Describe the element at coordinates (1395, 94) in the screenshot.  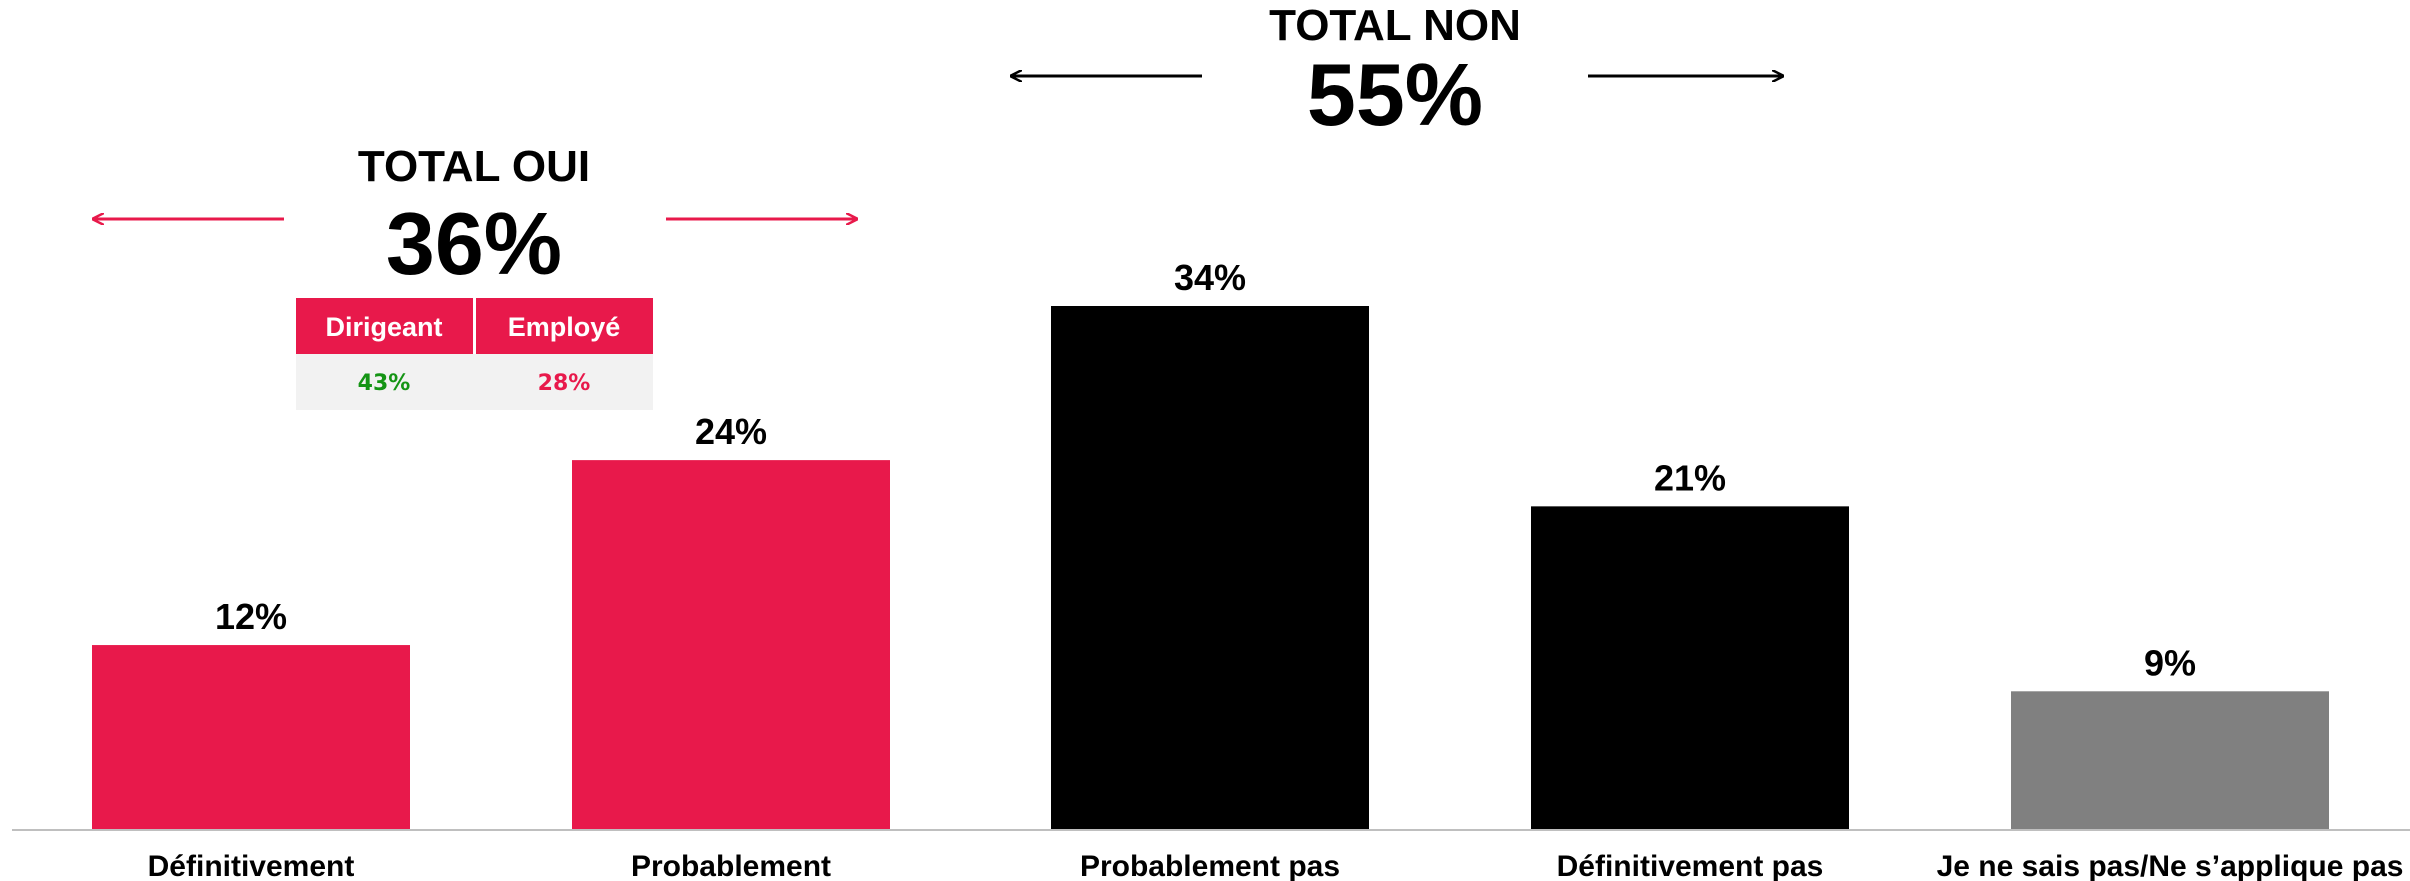
I see `total-non-value: 55%` at that location.